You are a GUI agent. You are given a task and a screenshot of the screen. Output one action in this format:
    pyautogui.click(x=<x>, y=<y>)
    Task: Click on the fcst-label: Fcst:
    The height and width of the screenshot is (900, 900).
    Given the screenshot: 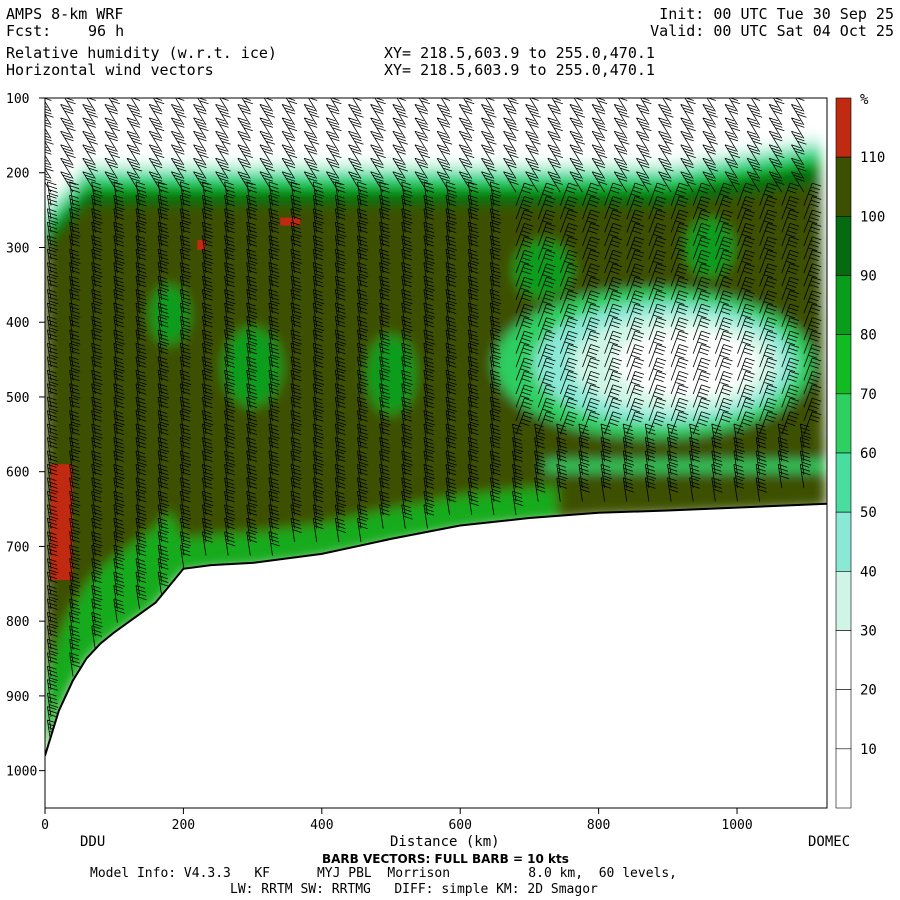 What is the action you would take?
    pyautogui.click(x=29, y=31)
    